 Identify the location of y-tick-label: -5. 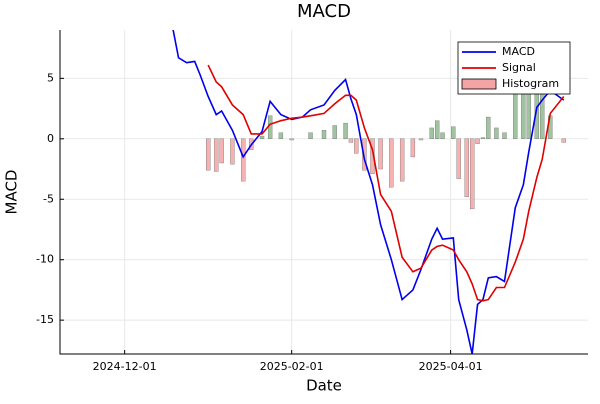
(48, 198).